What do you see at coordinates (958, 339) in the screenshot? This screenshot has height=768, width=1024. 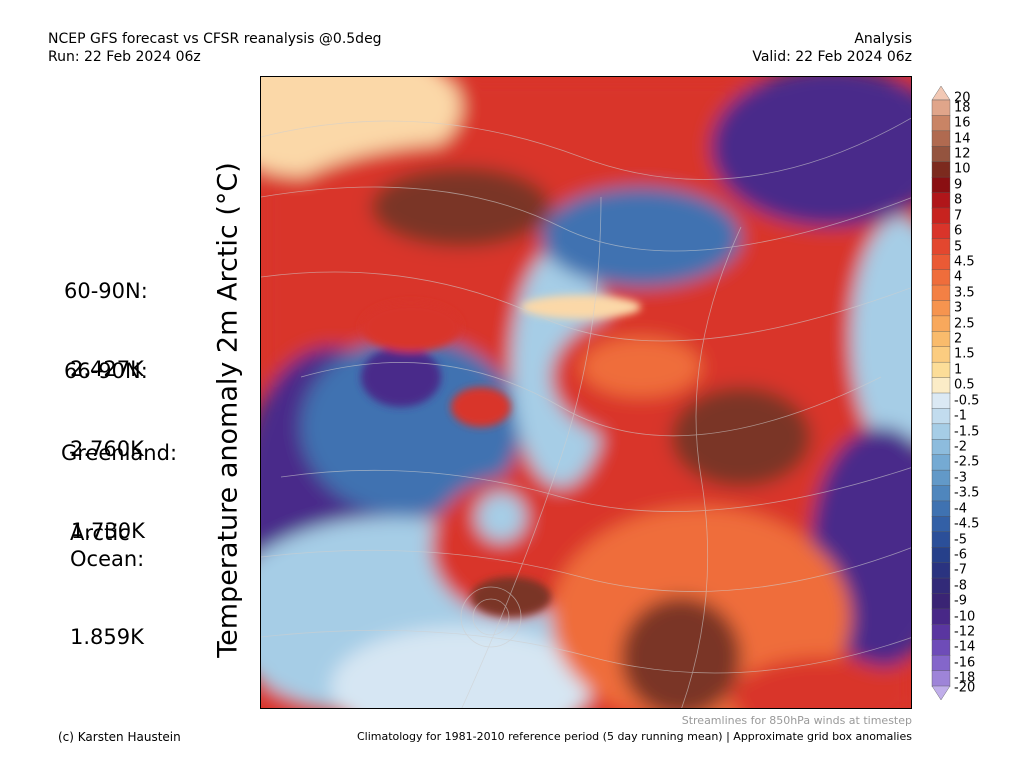 I see `colorbar-tick-label: 2` at bounding box center [958, 339].